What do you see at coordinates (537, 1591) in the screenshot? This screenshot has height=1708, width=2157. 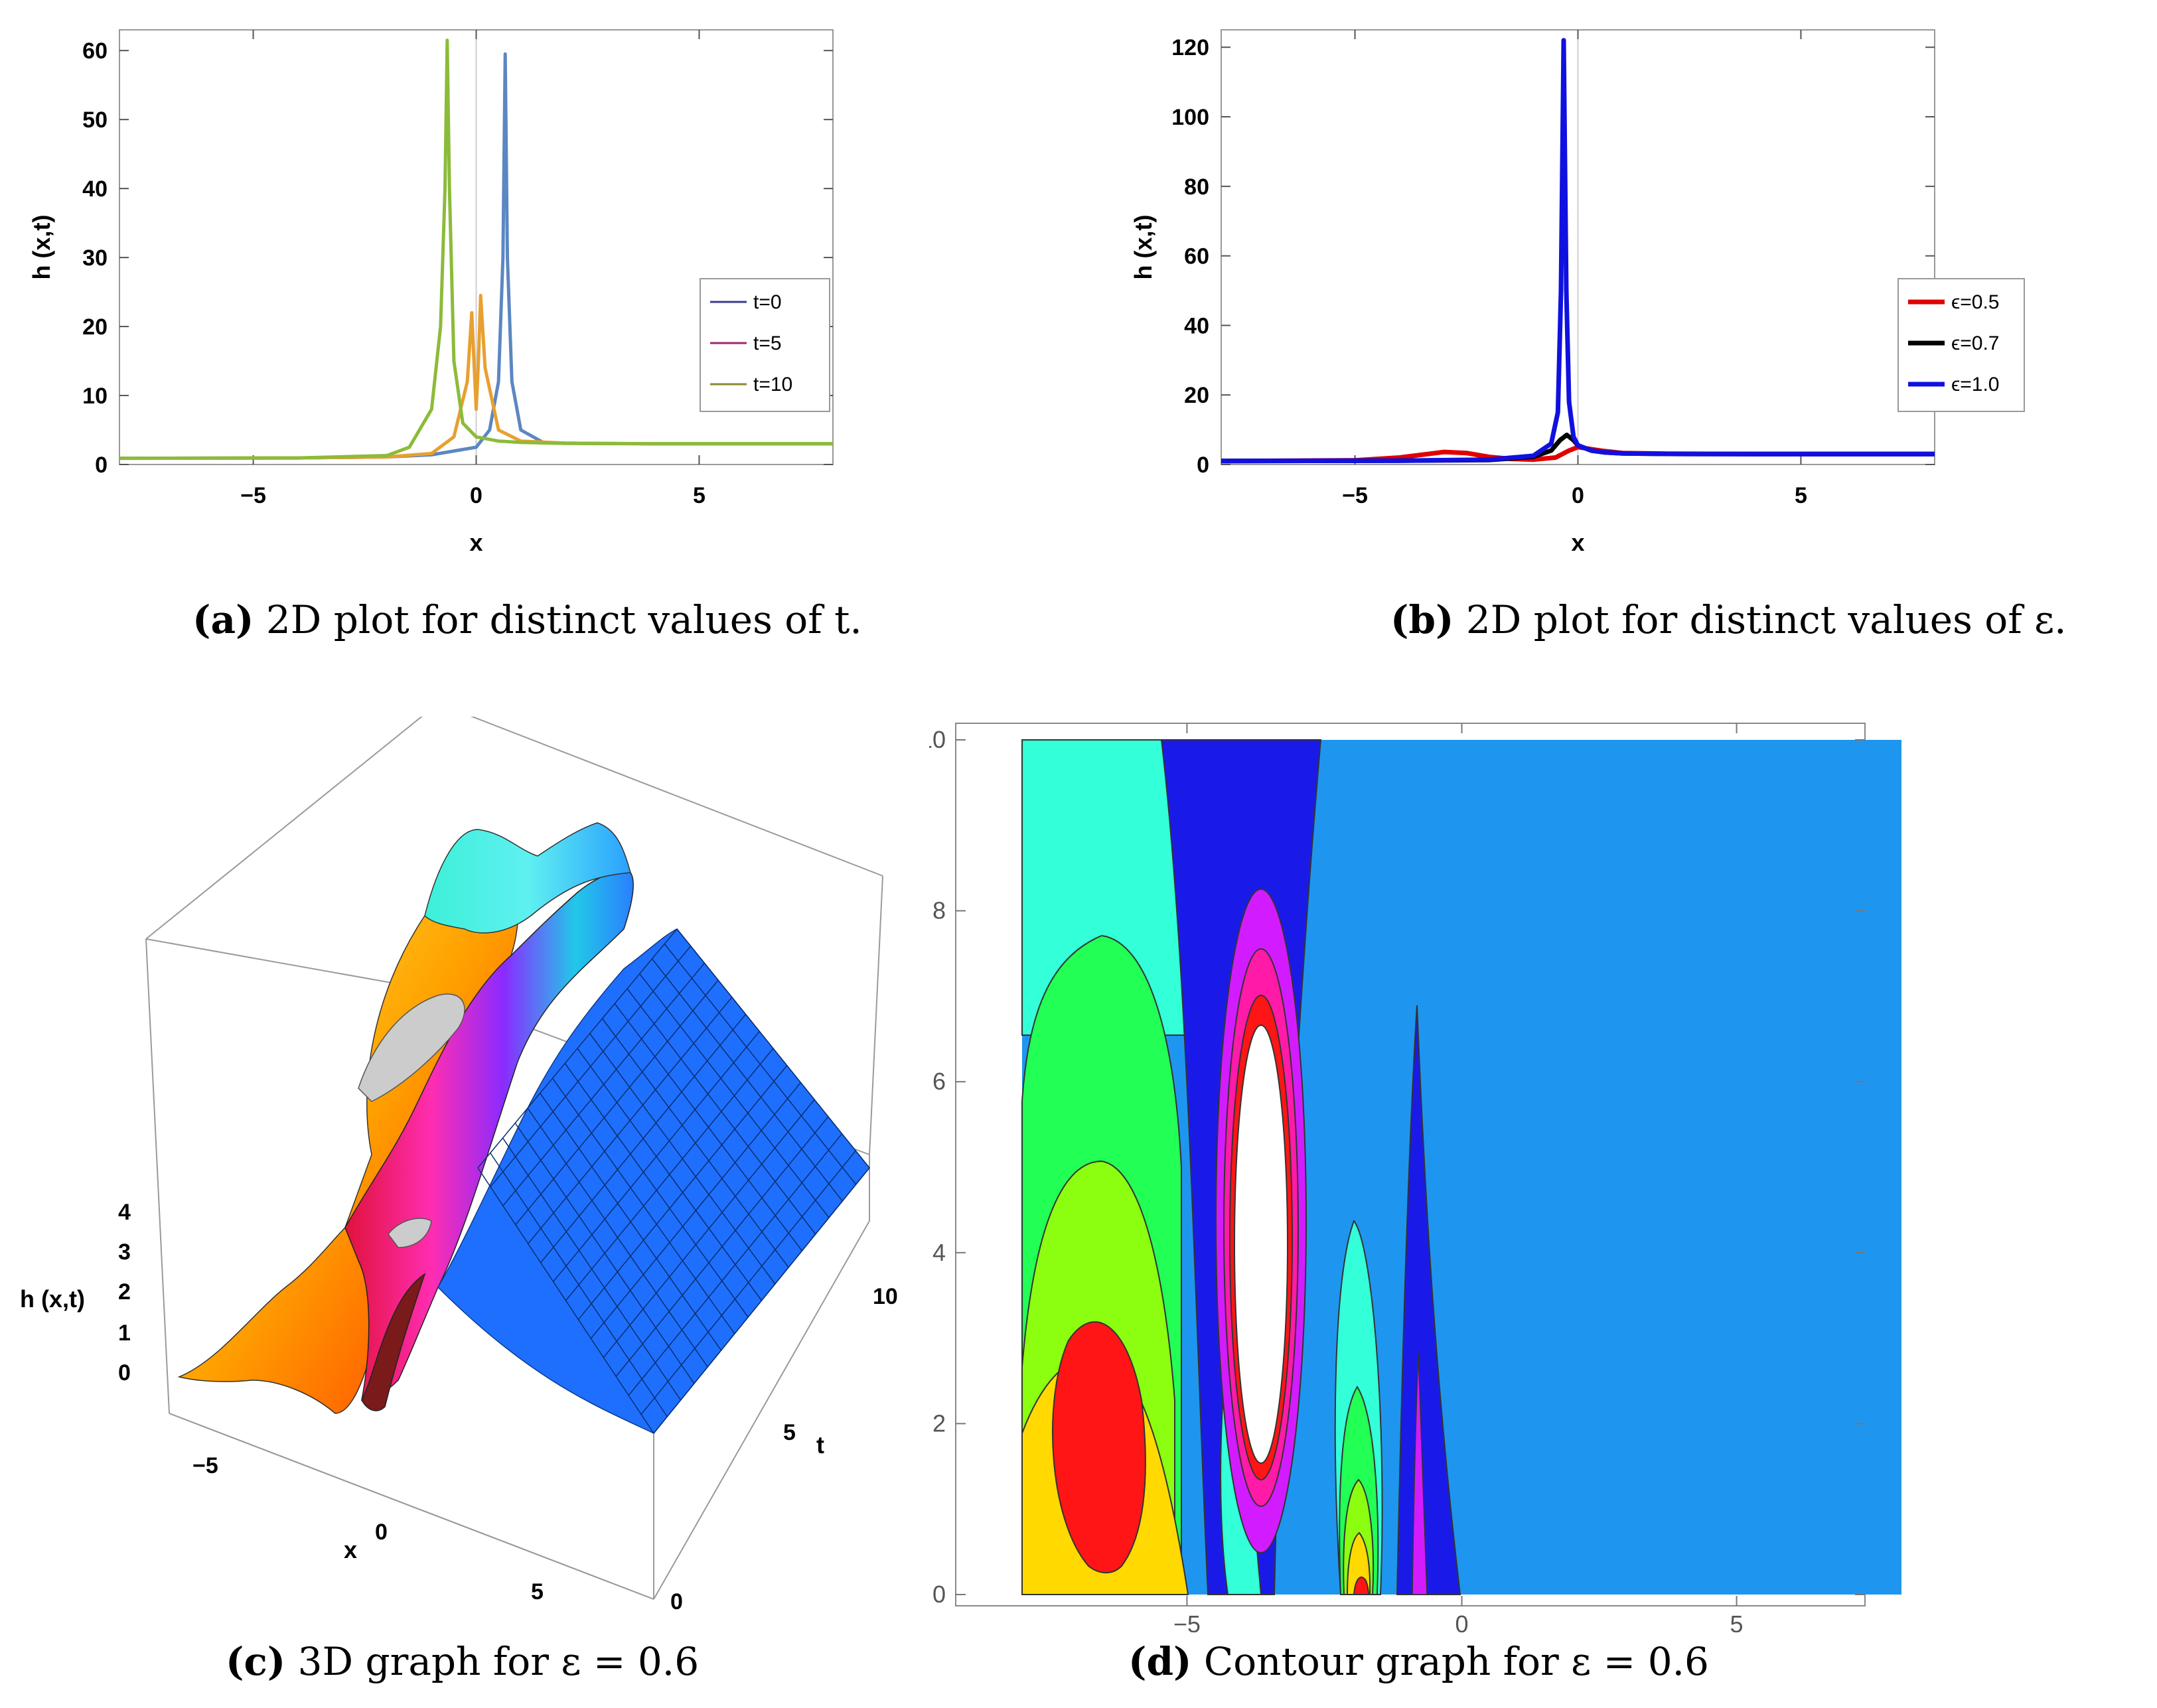 I see `x-tick-5: 5` at bounding box center [537, 1591].